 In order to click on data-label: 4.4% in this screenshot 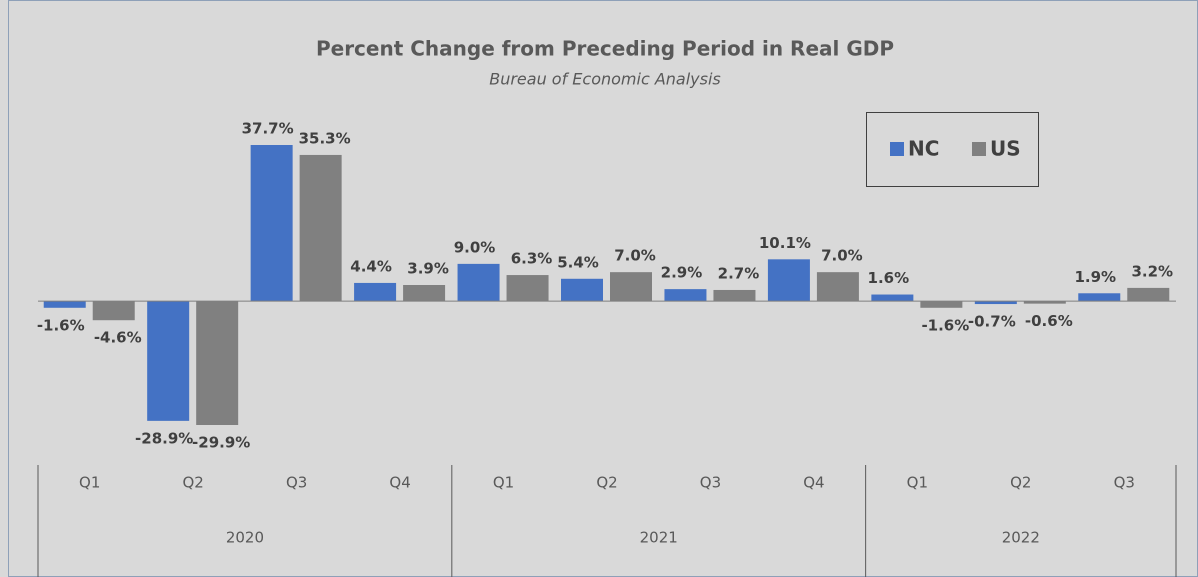, I will do `click(371, 266)`.